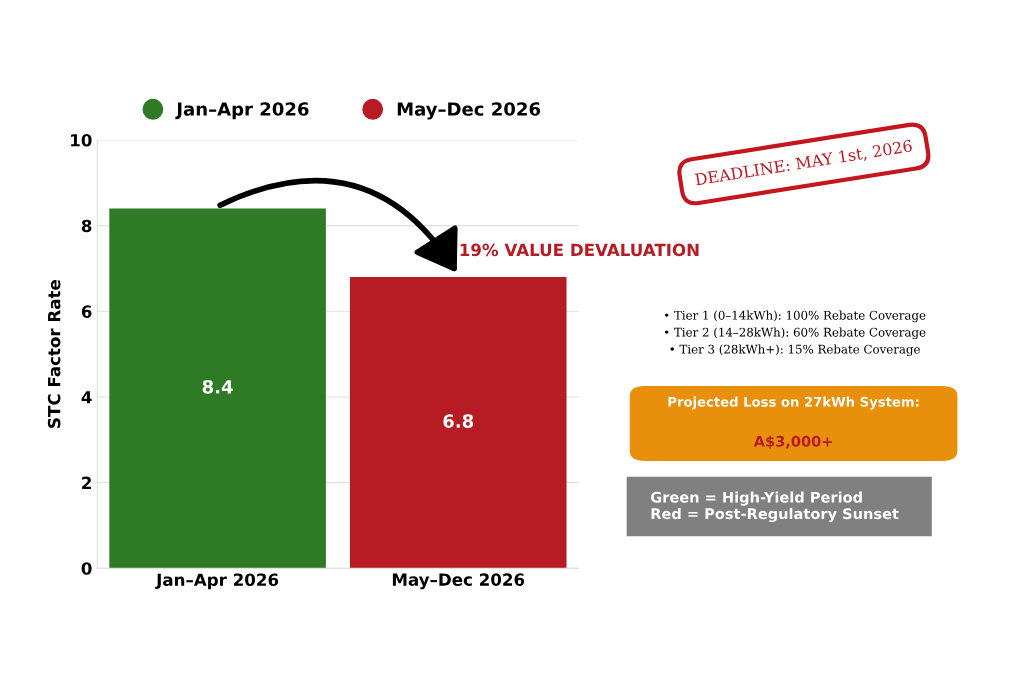  What do you see at coordinates (792, 442) in the screenshot?
I see `text: A$3,000+` at bounding box center [792, 442].